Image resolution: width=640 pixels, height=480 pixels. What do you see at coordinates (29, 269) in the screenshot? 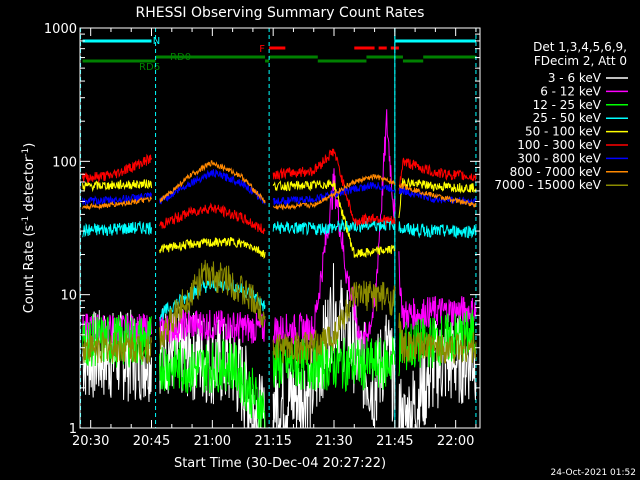
I see `y-axis-title-main: Count Rate (s` at bounding box center [29, 269].